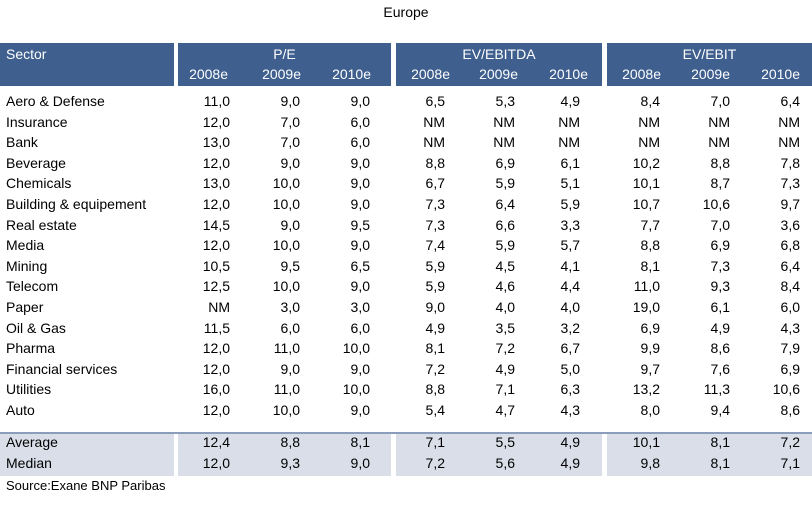 The width and height of the screenshot is (812, 508). I want to click on year-header: 2010e, so click(351, 74).